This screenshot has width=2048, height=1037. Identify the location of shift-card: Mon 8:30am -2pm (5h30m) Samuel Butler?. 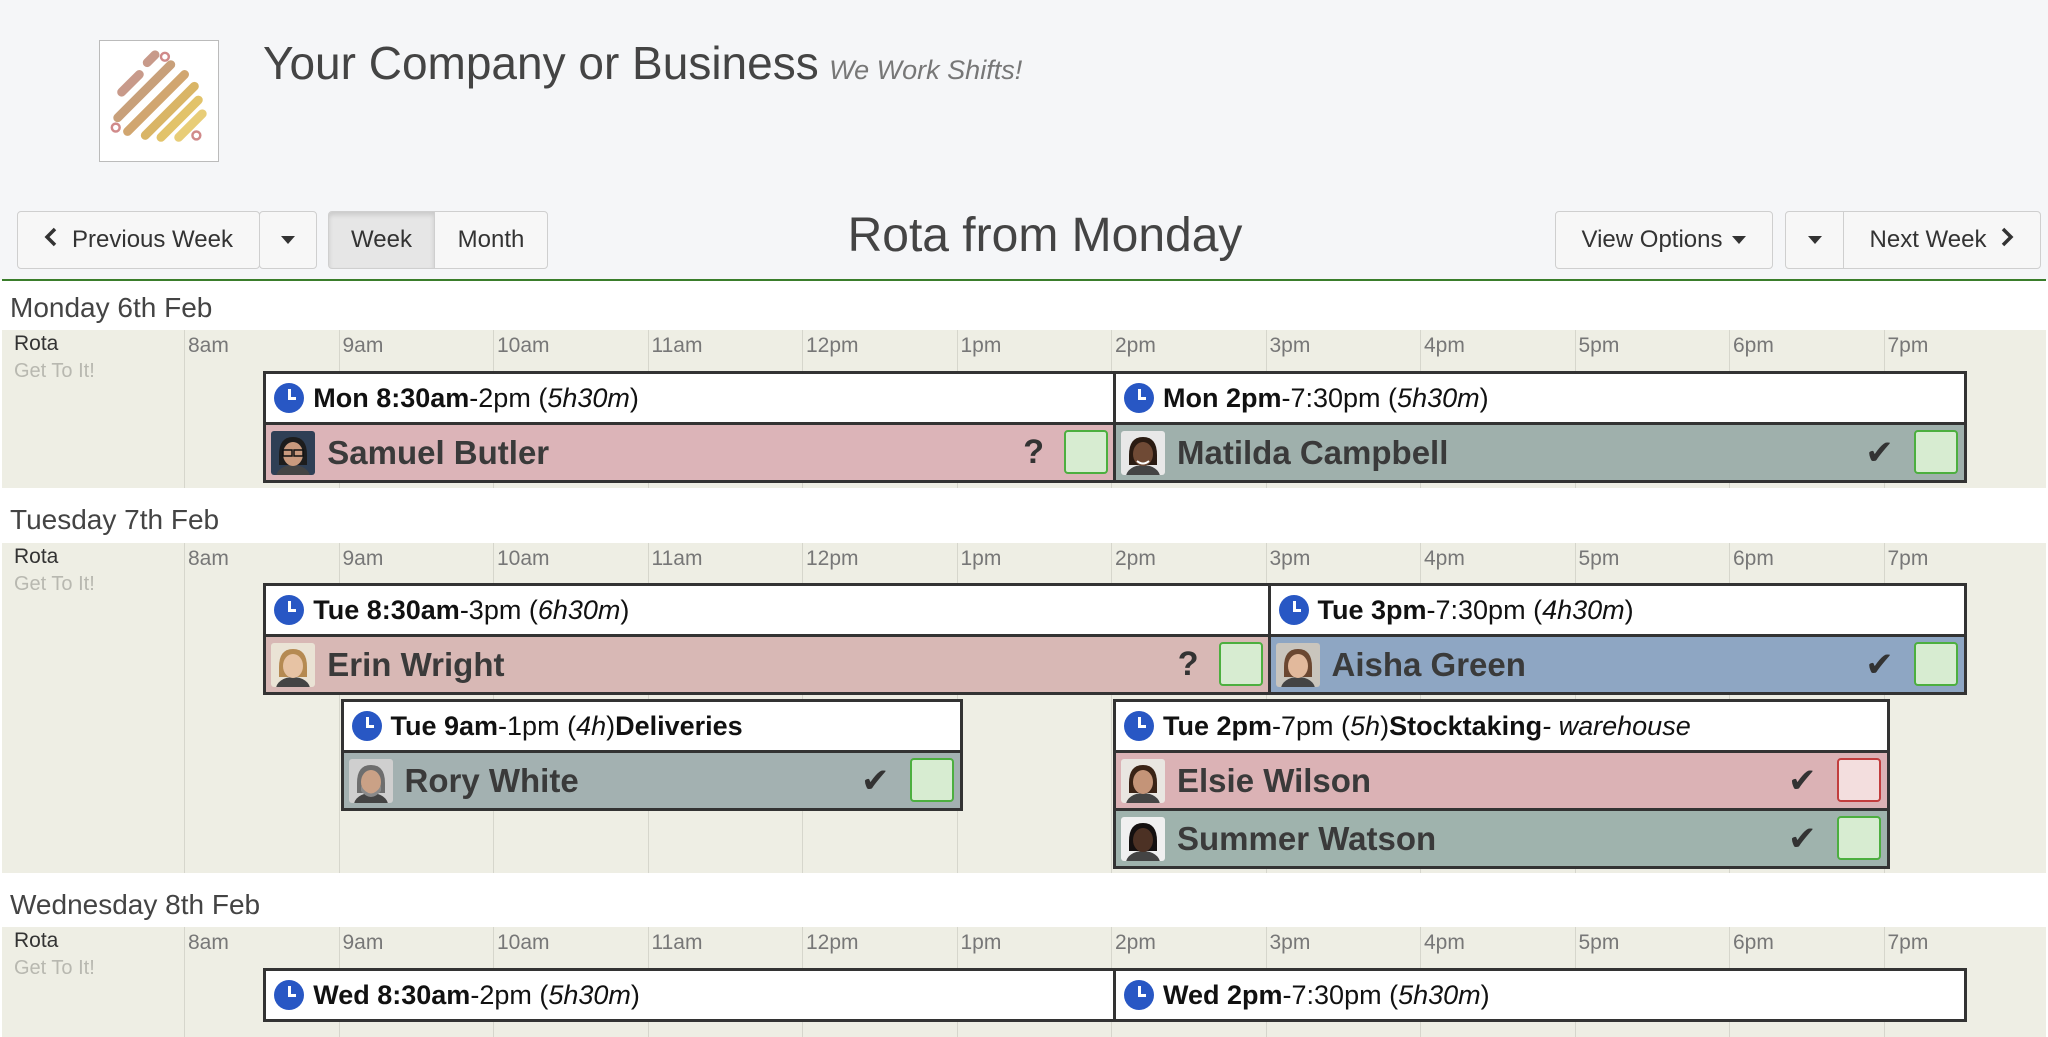
(690, 427).